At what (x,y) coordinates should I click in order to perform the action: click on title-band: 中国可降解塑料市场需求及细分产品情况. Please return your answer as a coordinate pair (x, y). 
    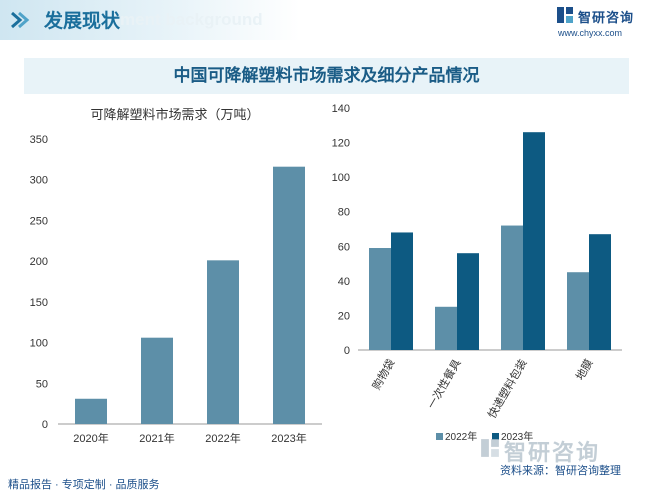
    Looking at the image, I should click on (326, 76).